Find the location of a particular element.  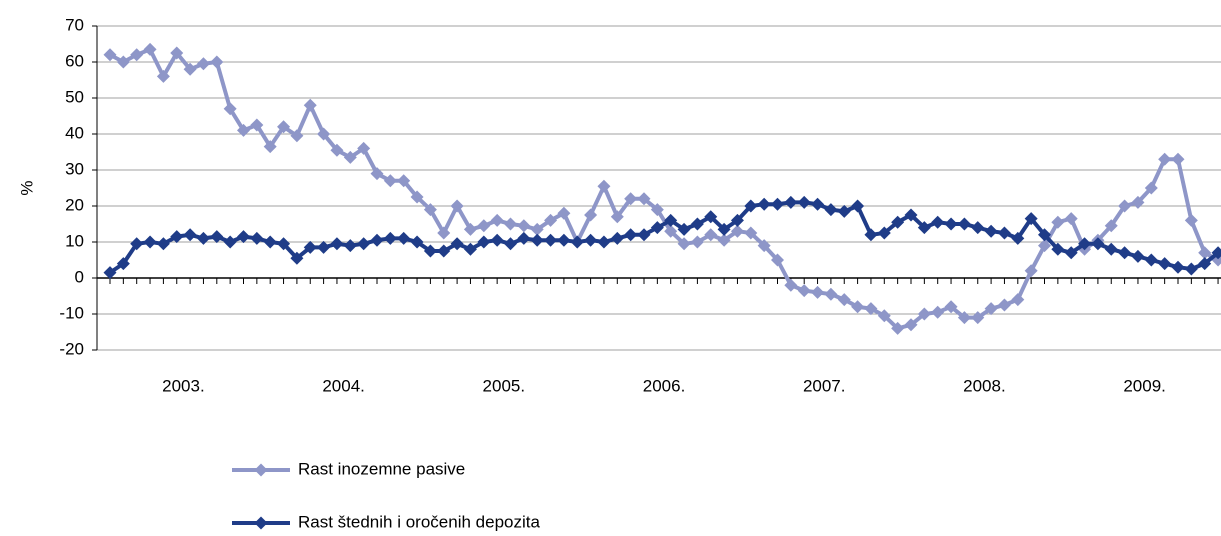

legend-marker is located at coordinates (261, 523).